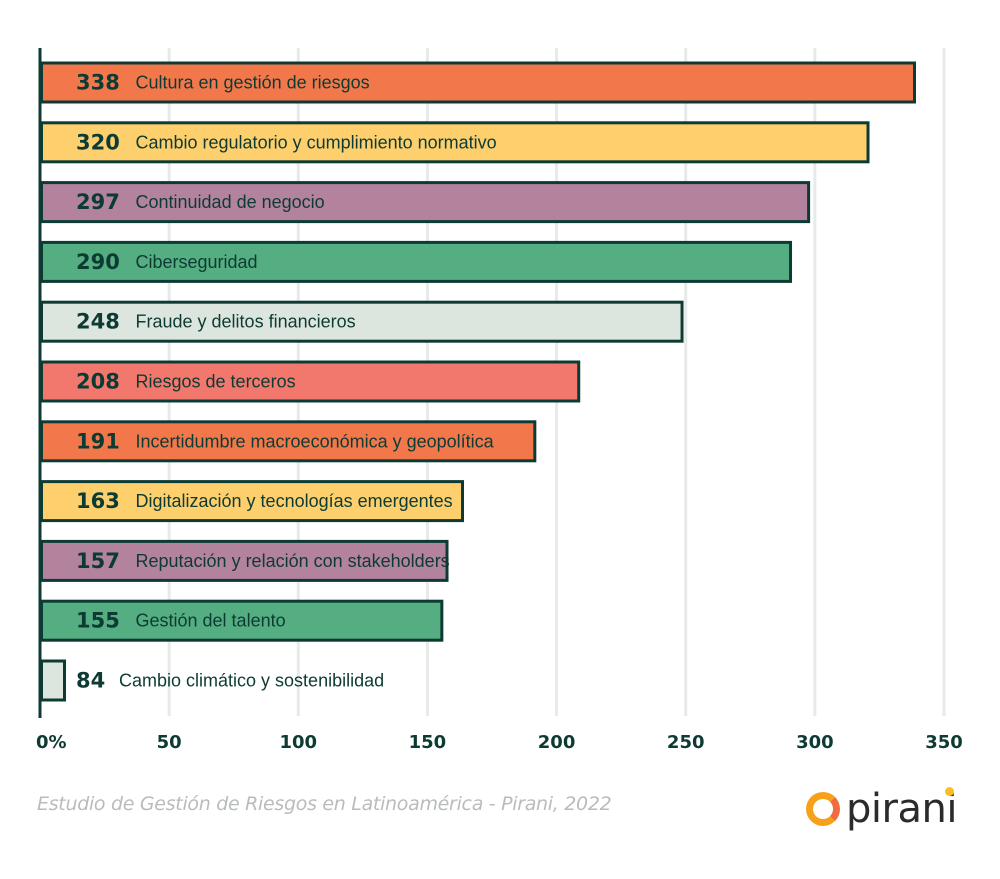 The width and height of the screenshot is (1000, 879). Describe the element at coordinates (98, 322) in the screenshot. I see `bar-value-label: 248` at that location.